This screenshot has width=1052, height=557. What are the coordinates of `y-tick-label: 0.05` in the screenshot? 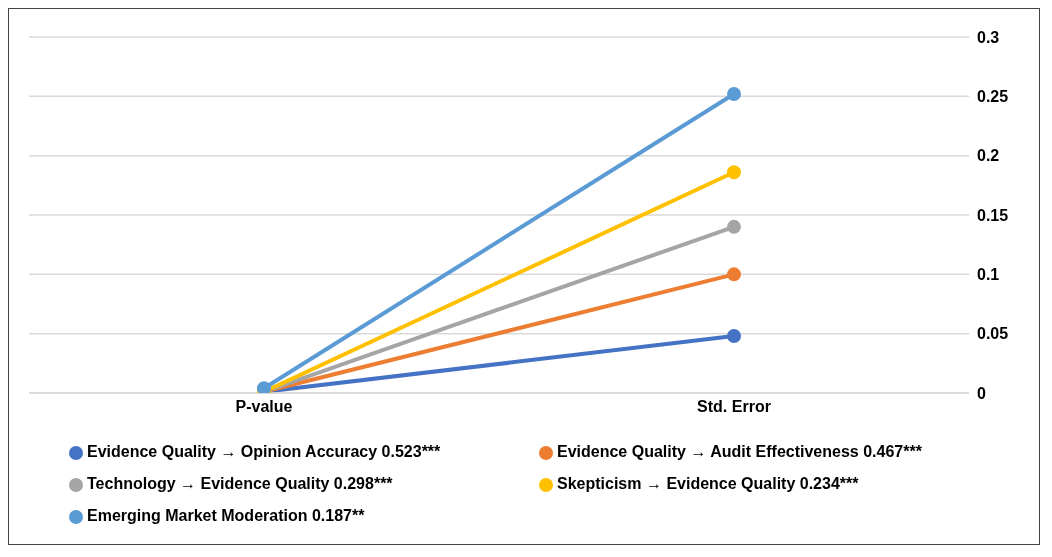 It's located at (993, 334).